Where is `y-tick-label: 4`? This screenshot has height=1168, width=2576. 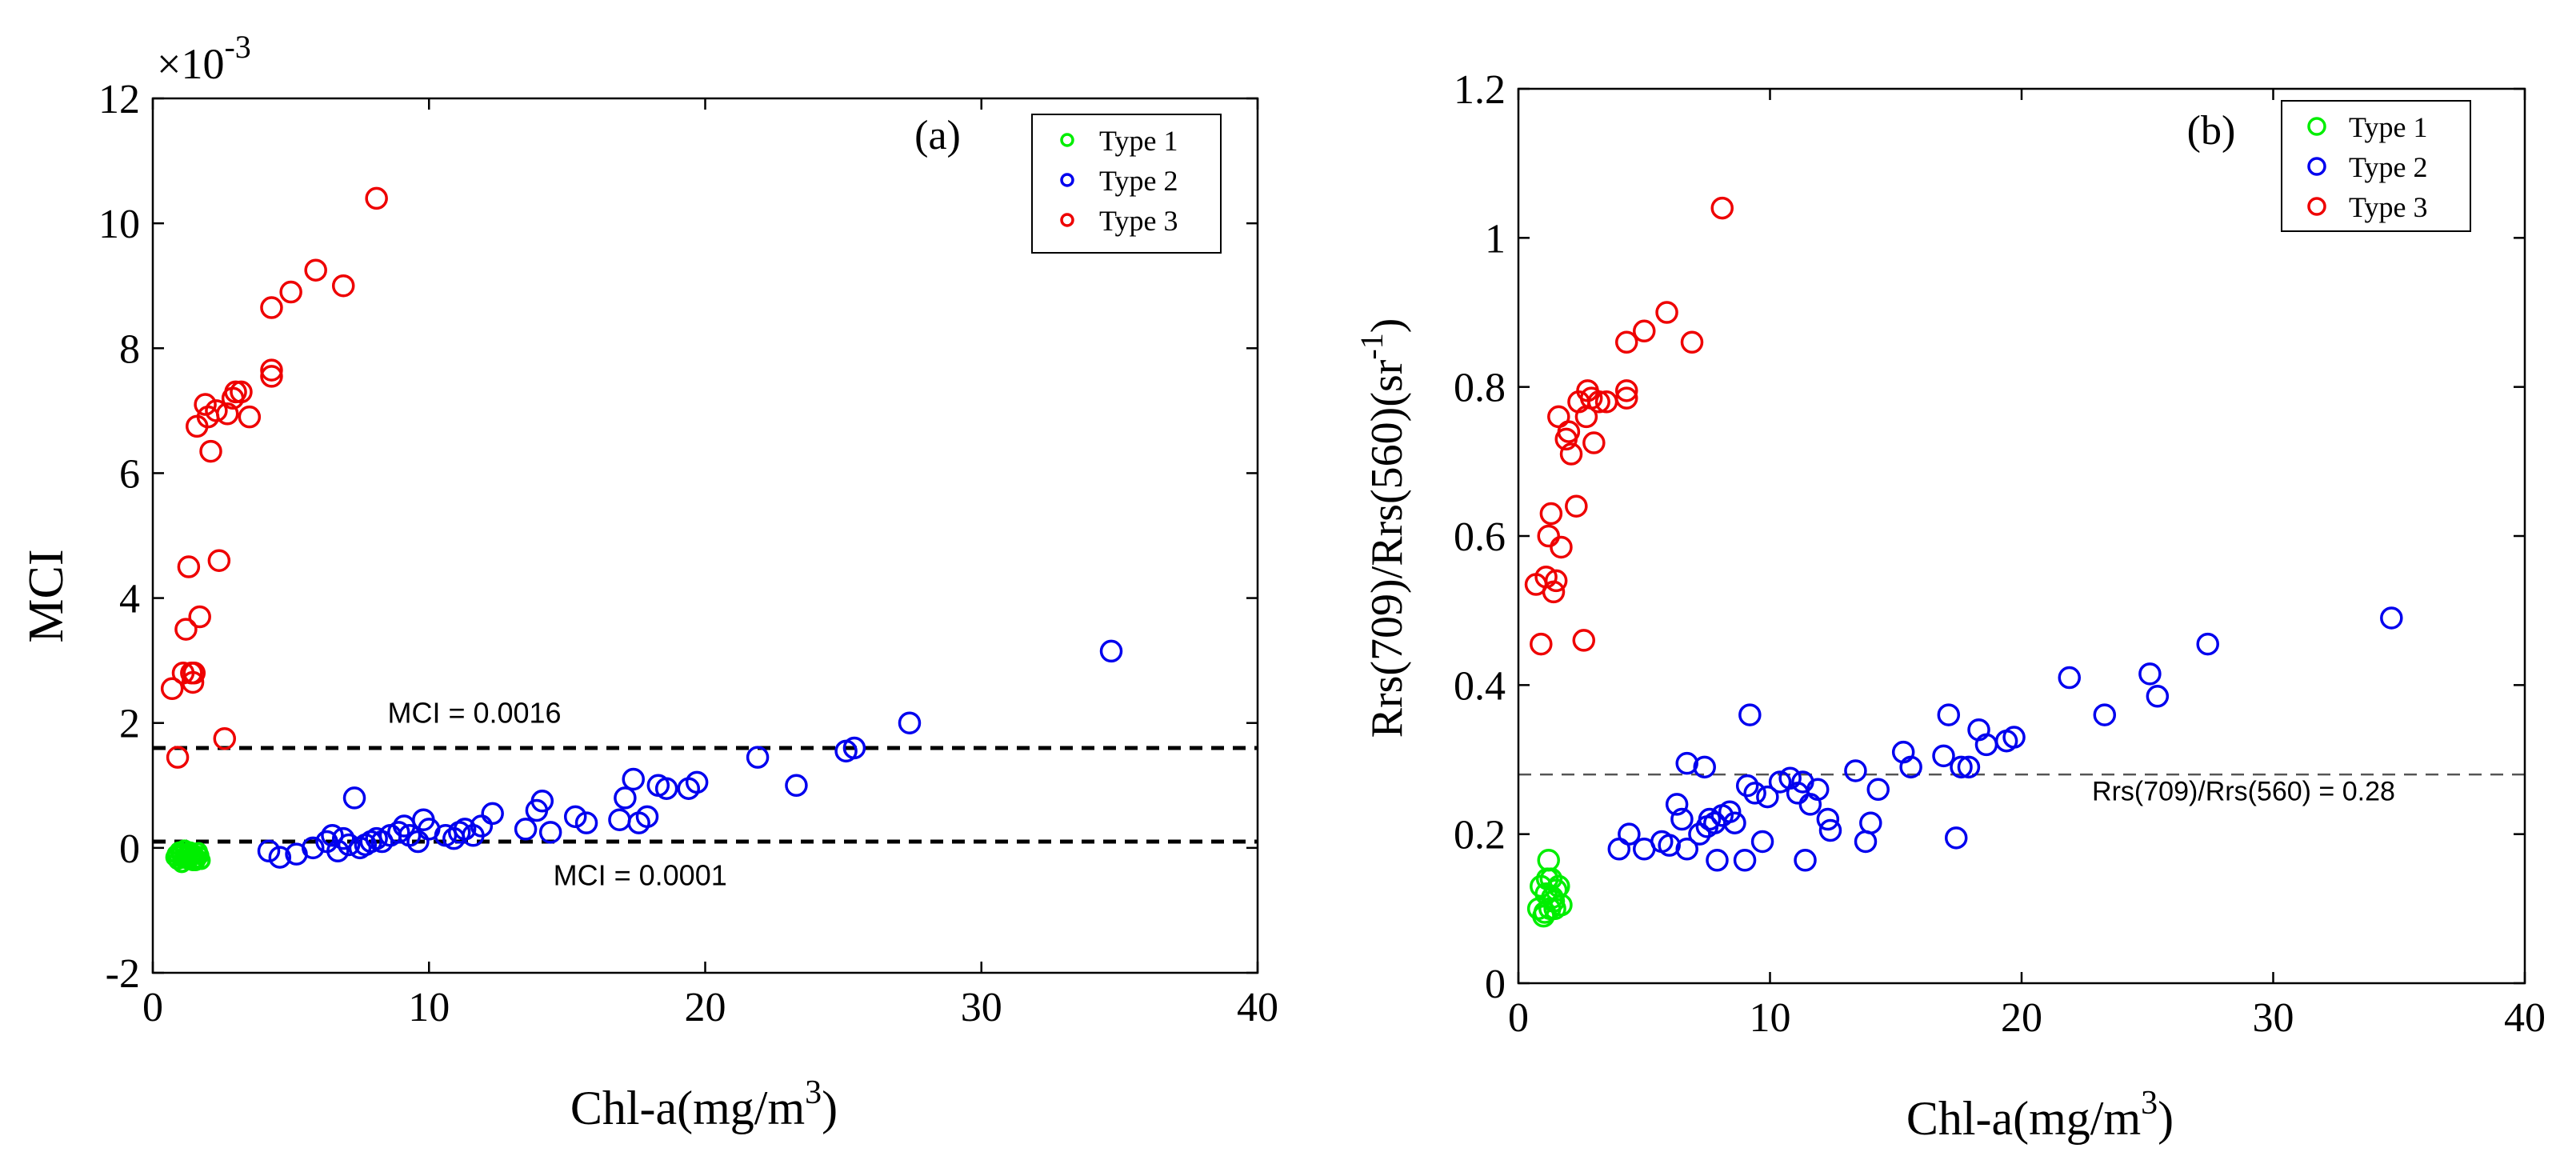 y-tick-label: 4 is located at coordinates (129, 599).